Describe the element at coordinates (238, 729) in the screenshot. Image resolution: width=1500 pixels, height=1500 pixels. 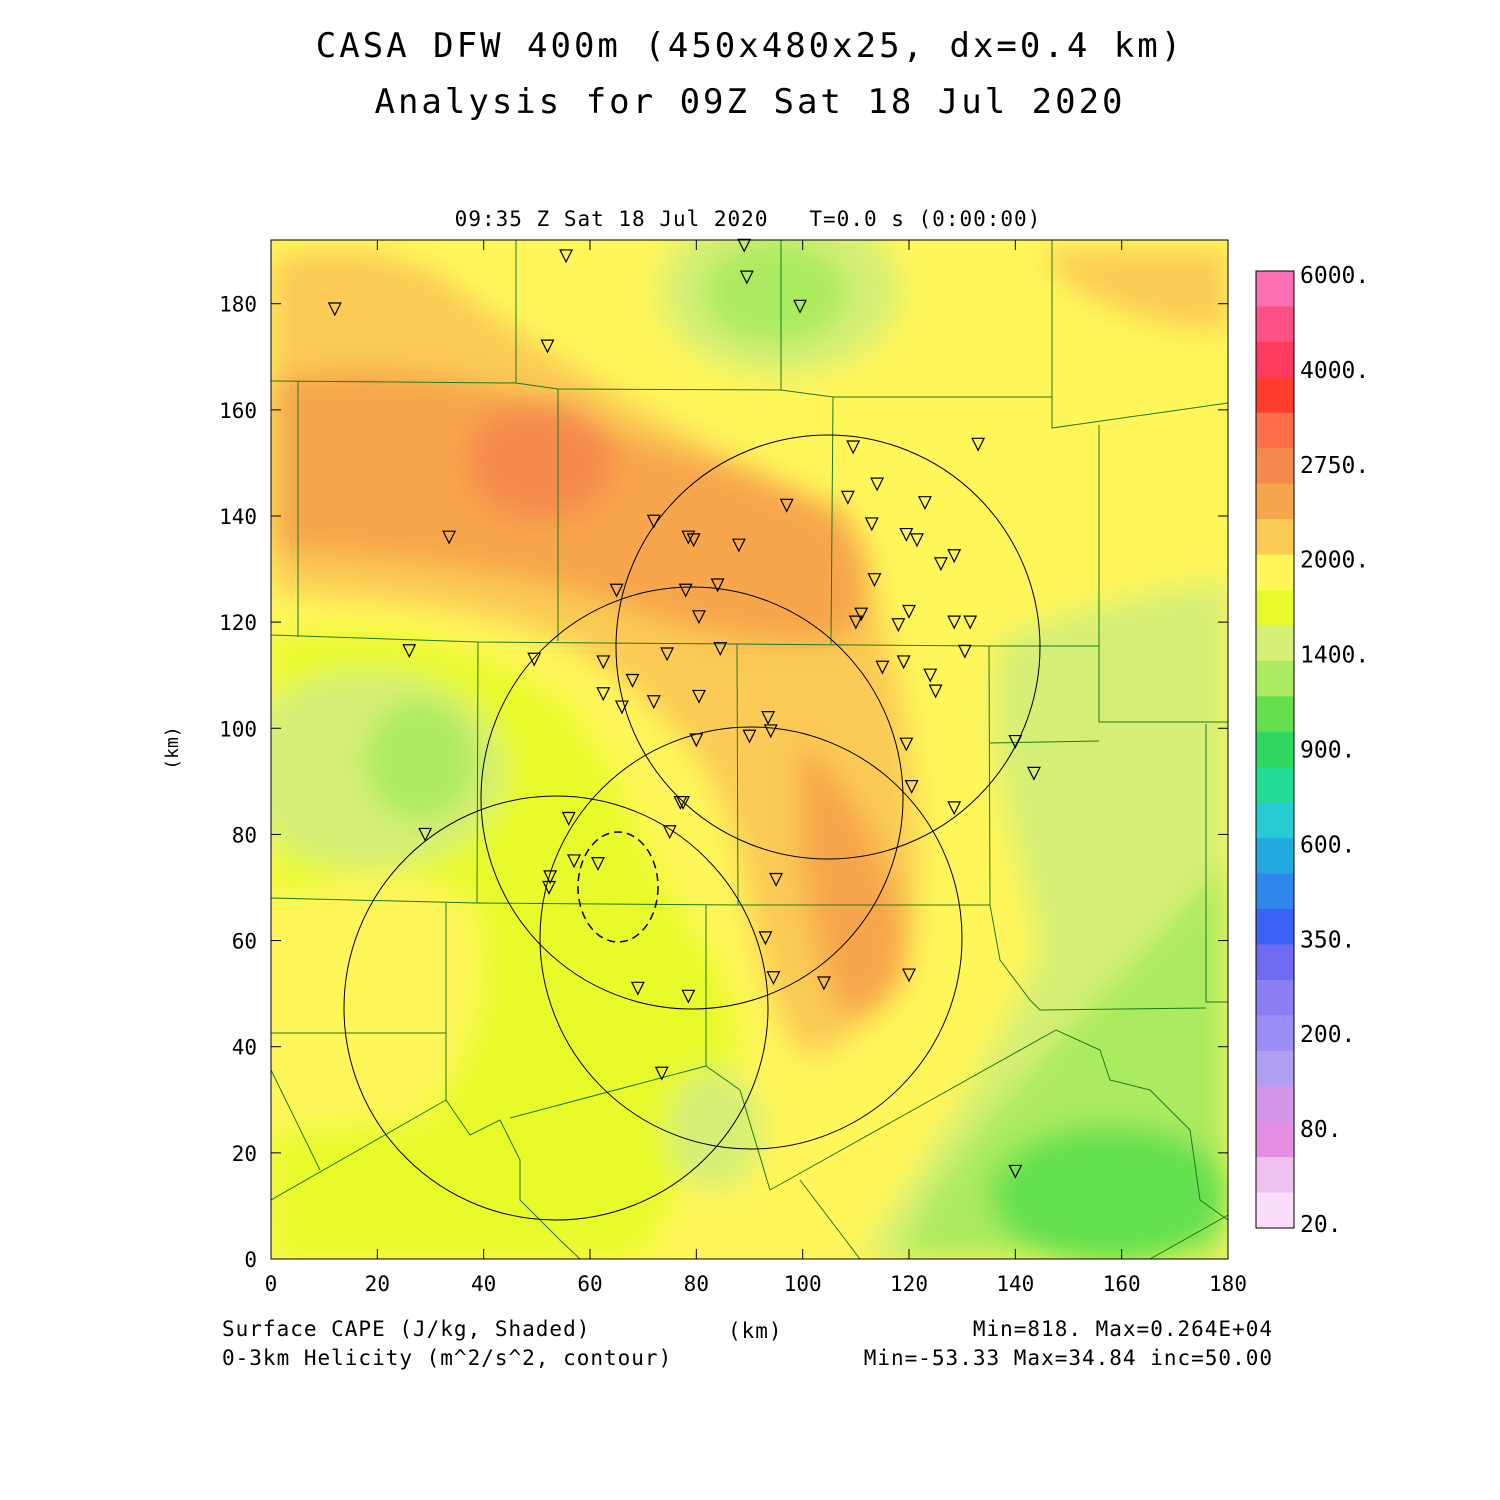
I see `y-tick-label: 100` at that location.